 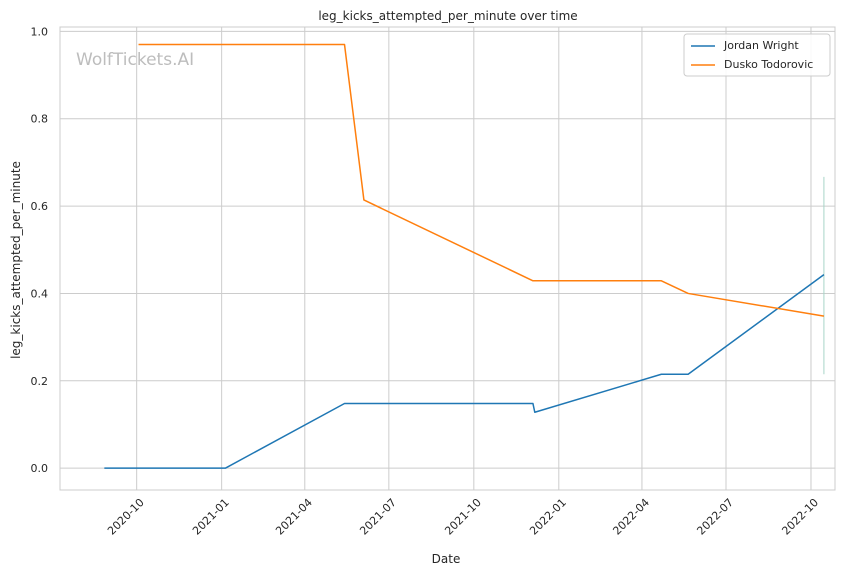 What do you see at coordinates (40, 468) in the screenshot?
I see `y-tick-label: 0.0` at bounding box center [40, 468].